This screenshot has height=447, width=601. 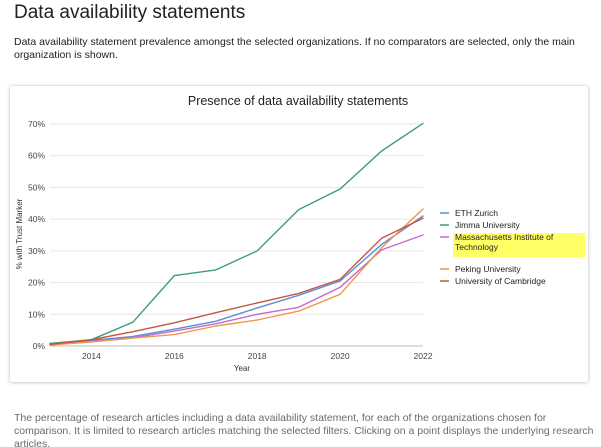 What do you see at coordinates (504, 237) in the screenshot?
I see `legend-entry: Massachusetts Institute of` at bounding box center [504, 237].